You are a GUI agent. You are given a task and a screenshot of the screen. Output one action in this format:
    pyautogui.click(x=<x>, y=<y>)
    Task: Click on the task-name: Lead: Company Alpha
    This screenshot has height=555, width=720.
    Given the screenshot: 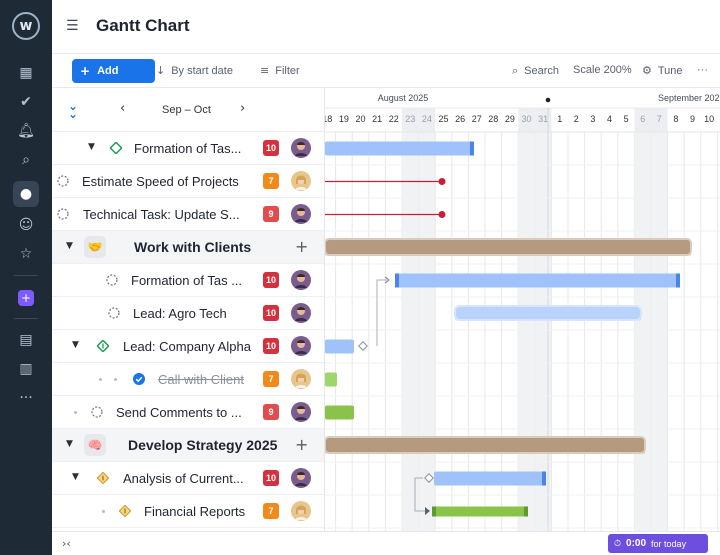 What is the action you would take?
    pyautogui.click(x=187, y=346)
    